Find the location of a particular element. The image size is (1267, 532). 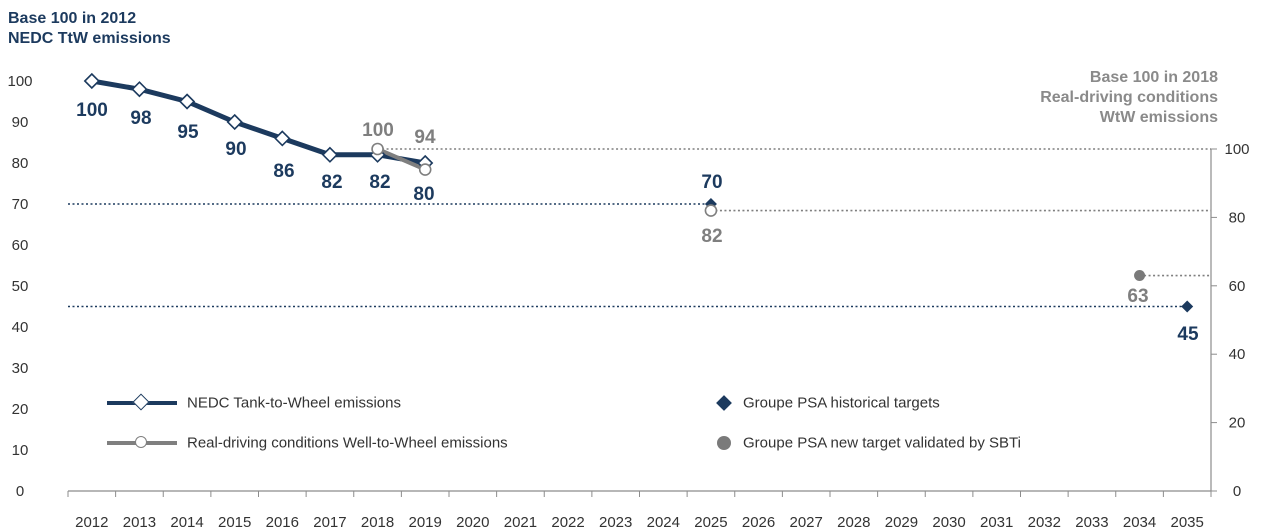

data-label-10: 70 is located at coordinates (711, 182).